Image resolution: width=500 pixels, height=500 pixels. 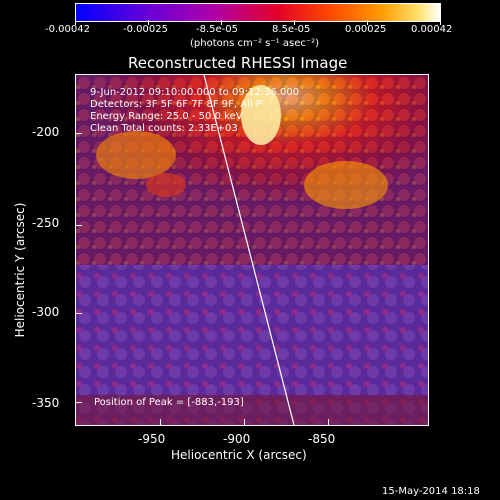 What do you see at coordinates (258, 12) in the screenshot?
I see `colorbar` at bounding box center [258, 12].